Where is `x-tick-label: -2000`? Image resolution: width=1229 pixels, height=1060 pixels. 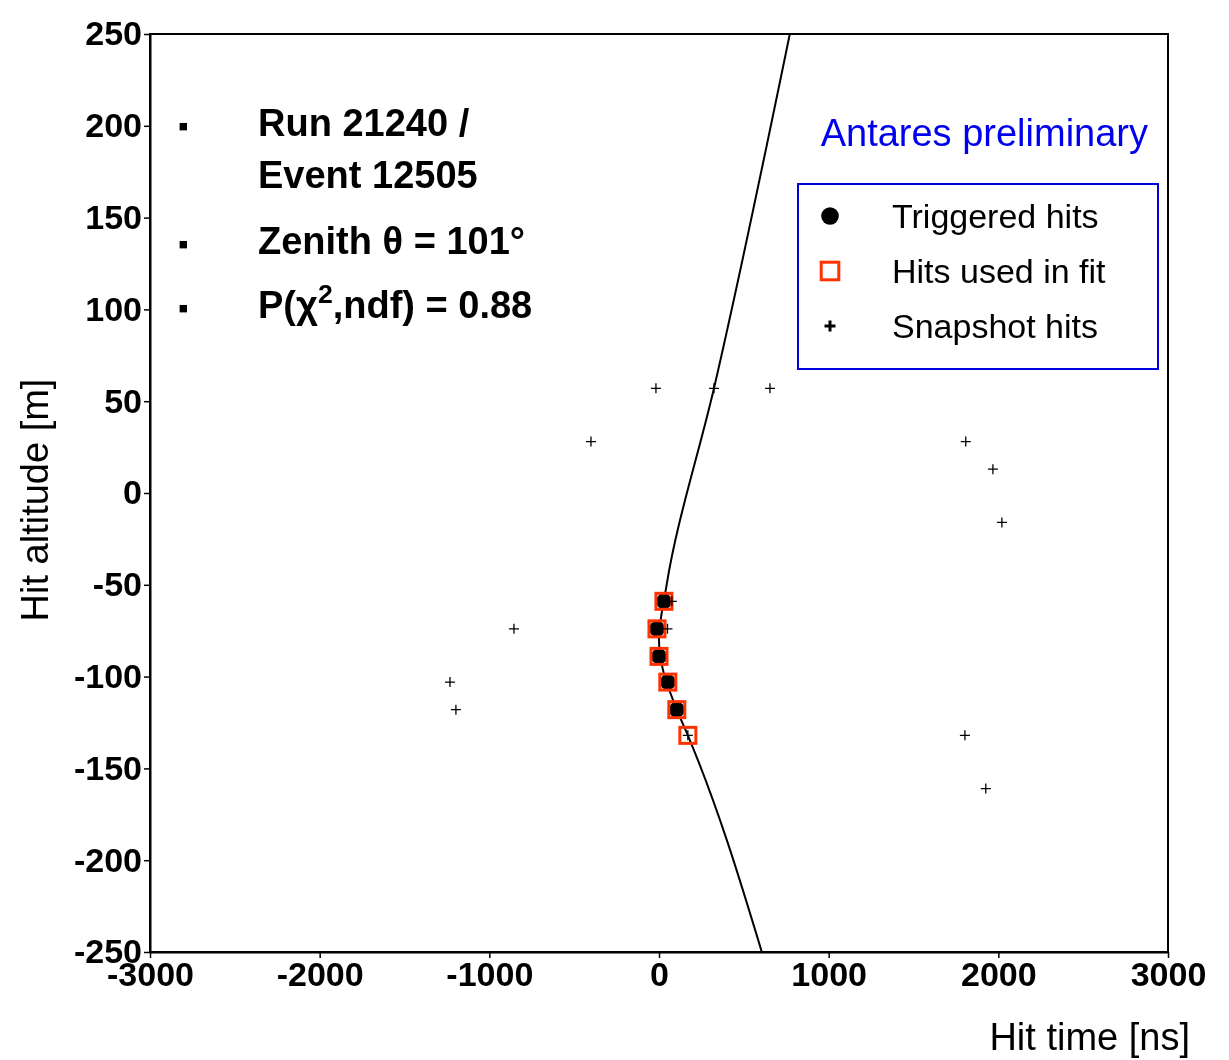 x-tick-label: -2000 is located at coordinates (320, 974).